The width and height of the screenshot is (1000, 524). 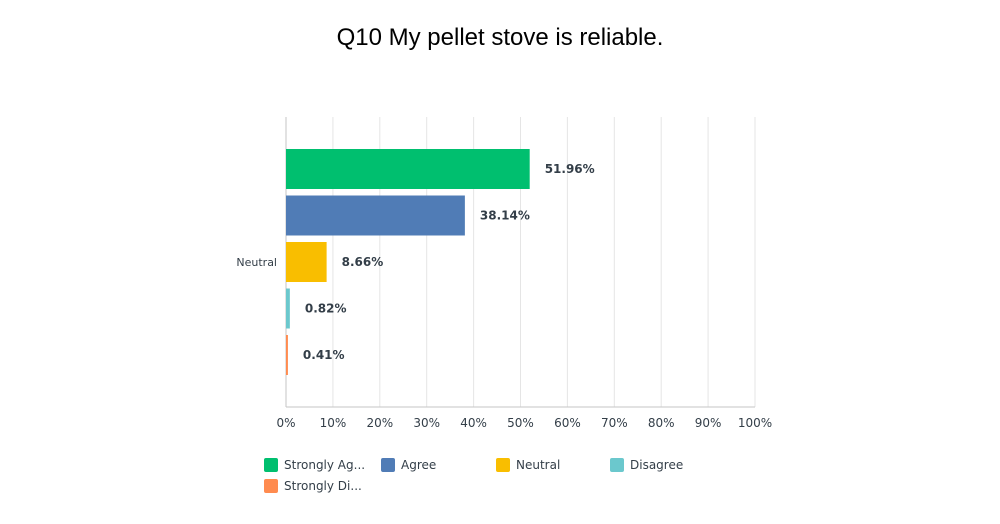 I want to click on x-tick-label: 40%, so click(x=473, y=423).